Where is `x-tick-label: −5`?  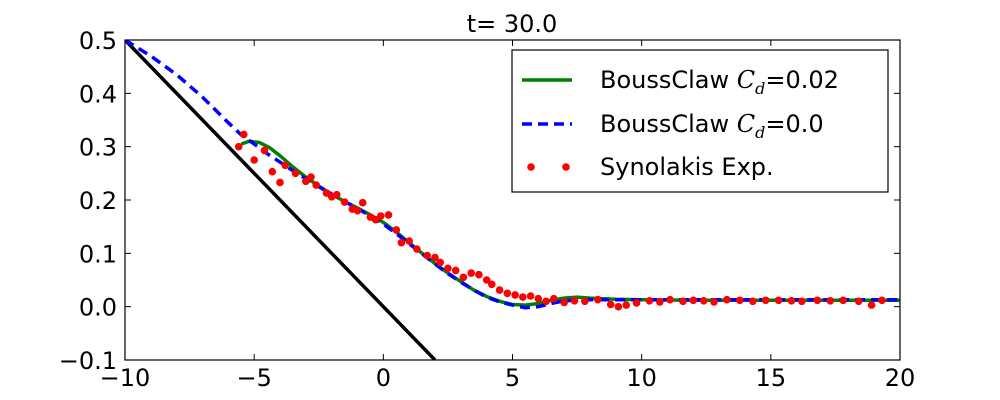 x-tick-label: −5 is located at coordinates (253, 378).